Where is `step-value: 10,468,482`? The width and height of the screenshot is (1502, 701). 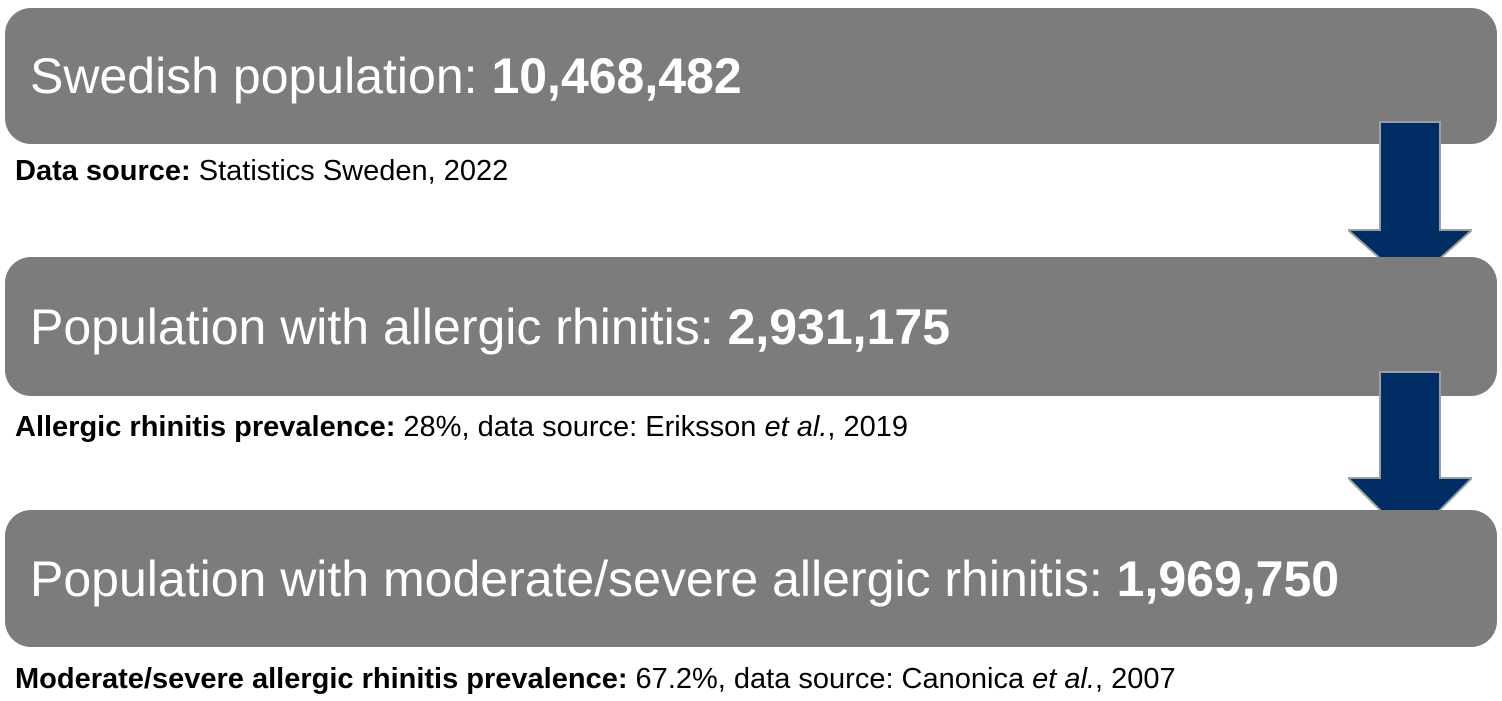
step-value: 10,468,482 is located at coordinates (616, 76).